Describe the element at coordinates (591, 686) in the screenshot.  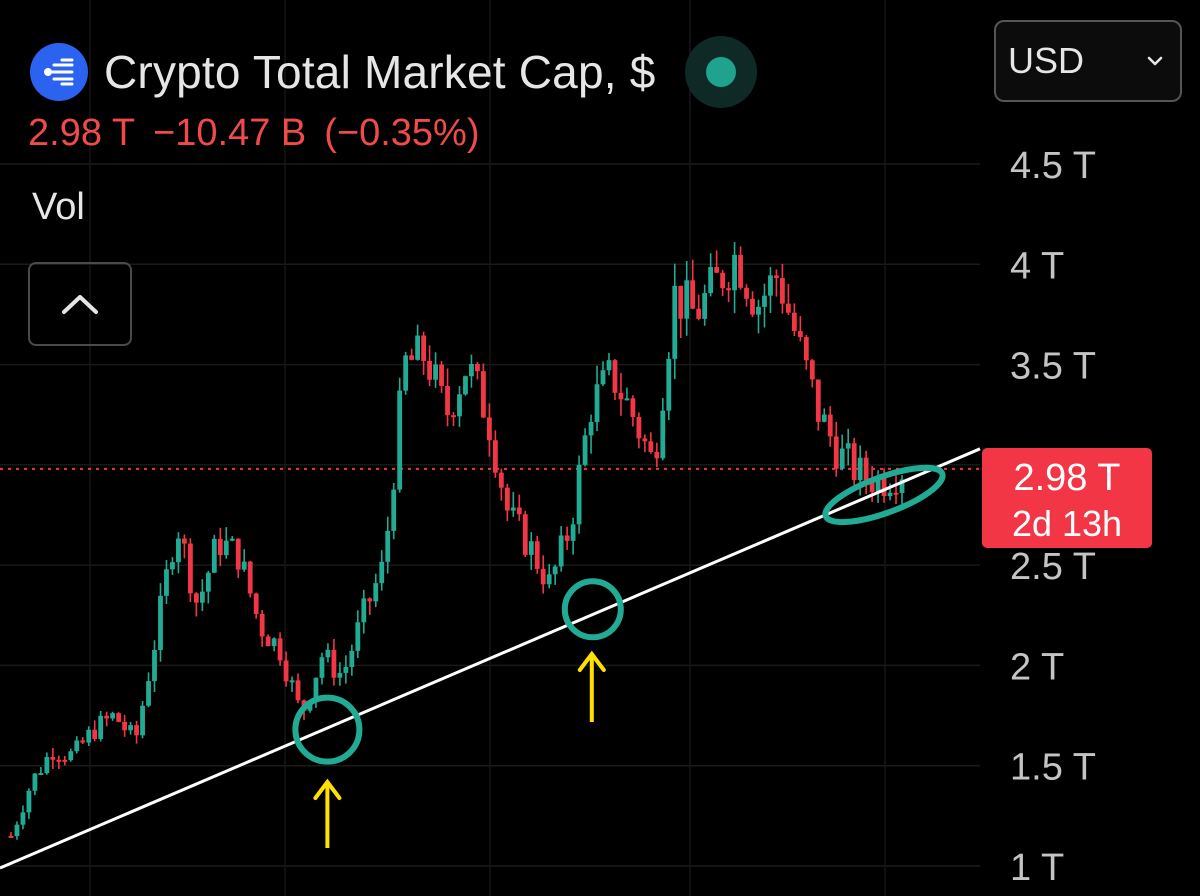
I see `up-arrow-icon` at that location.